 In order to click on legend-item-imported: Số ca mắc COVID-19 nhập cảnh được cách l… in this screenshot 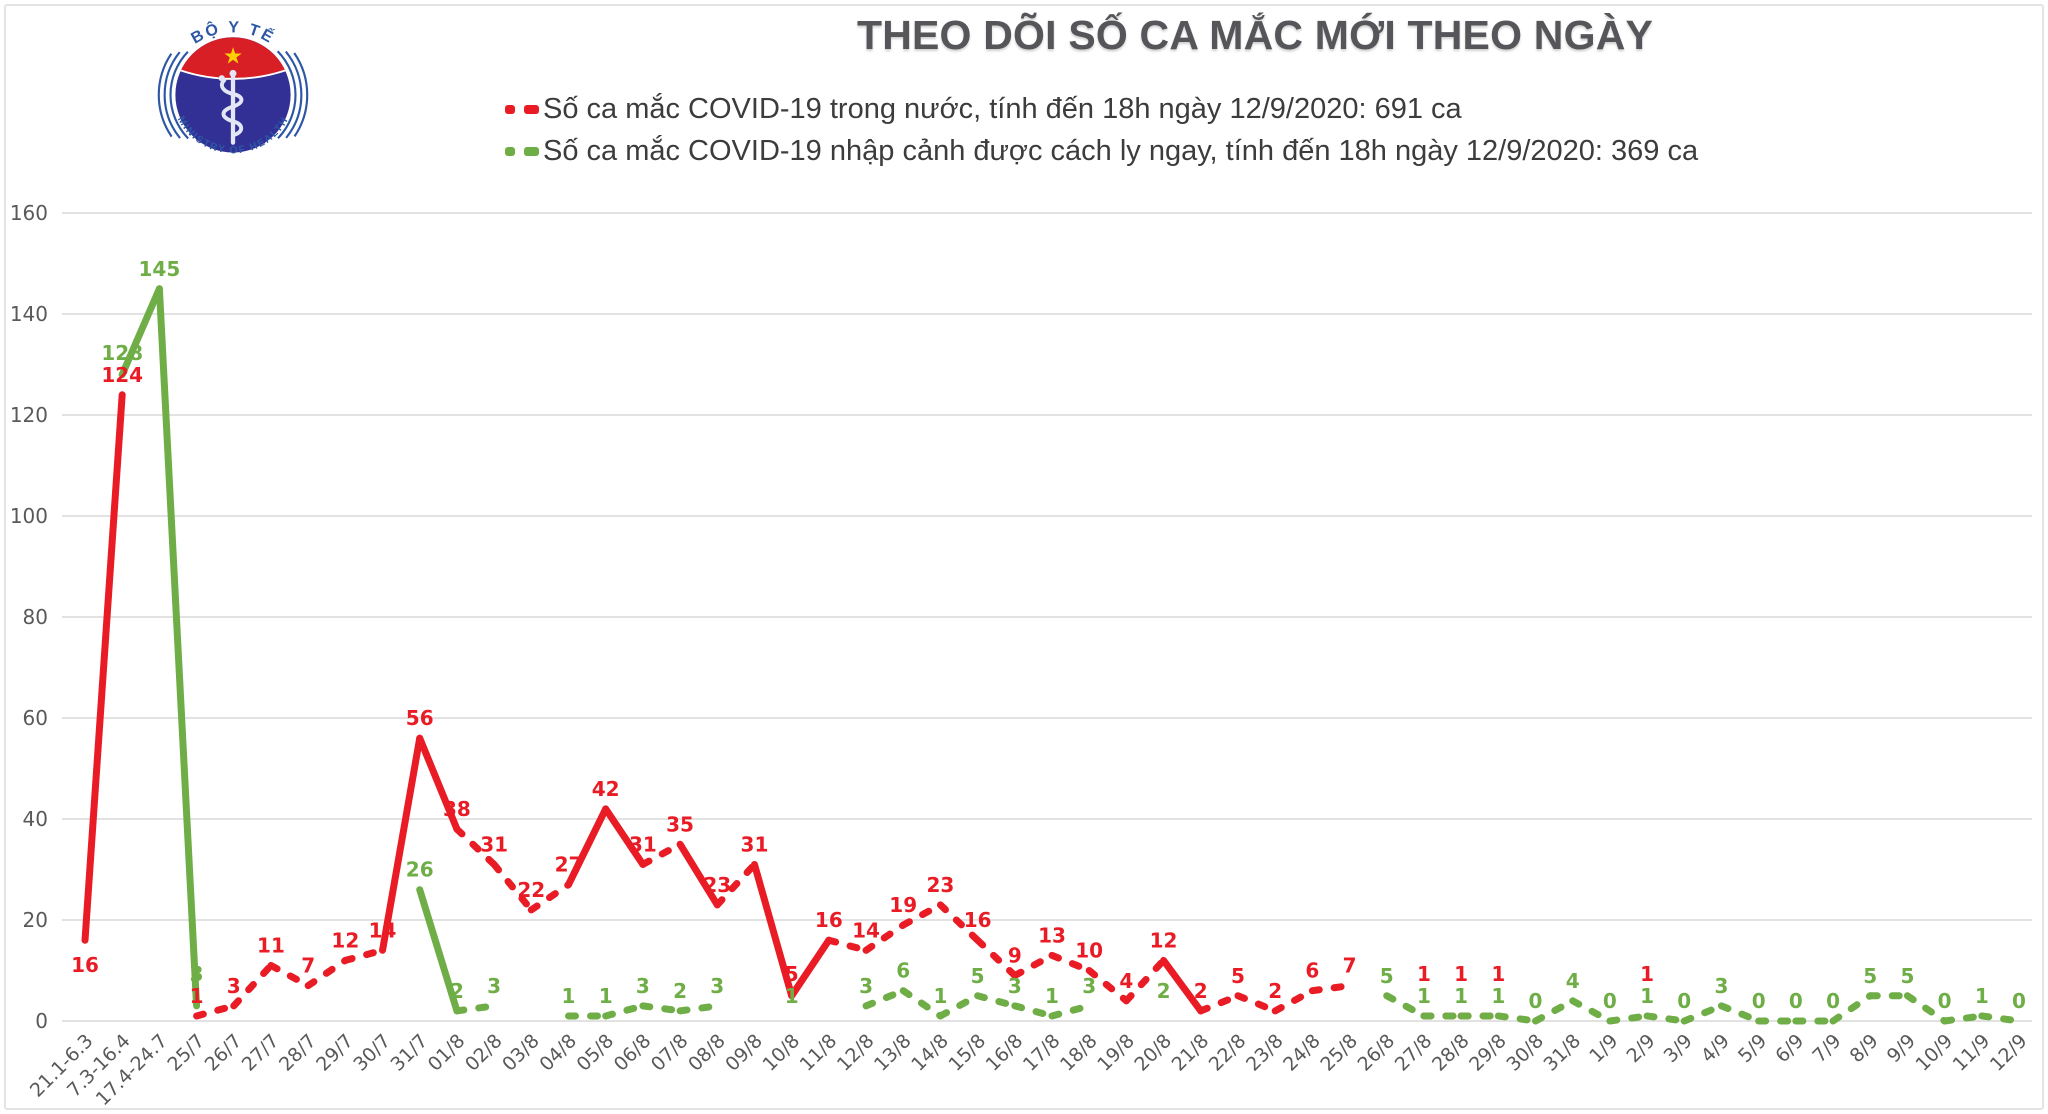, I will do `click(1101, 151)`.